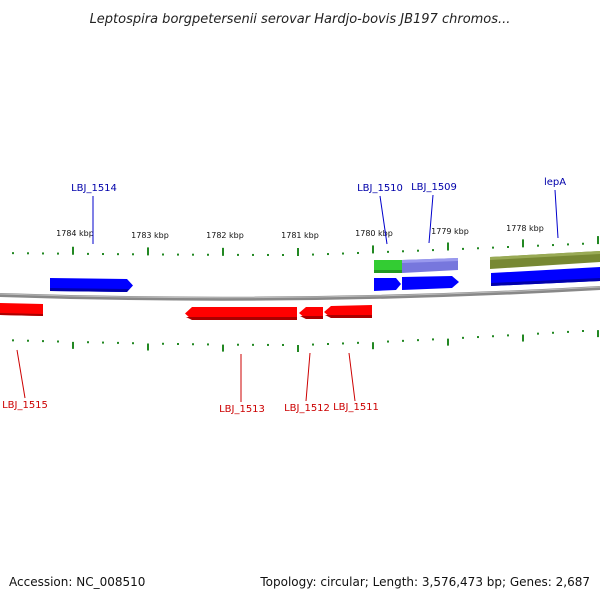 The height and width of the screenshot is (600, 600). I want to click on feature-purple-top, so click(430, 260).